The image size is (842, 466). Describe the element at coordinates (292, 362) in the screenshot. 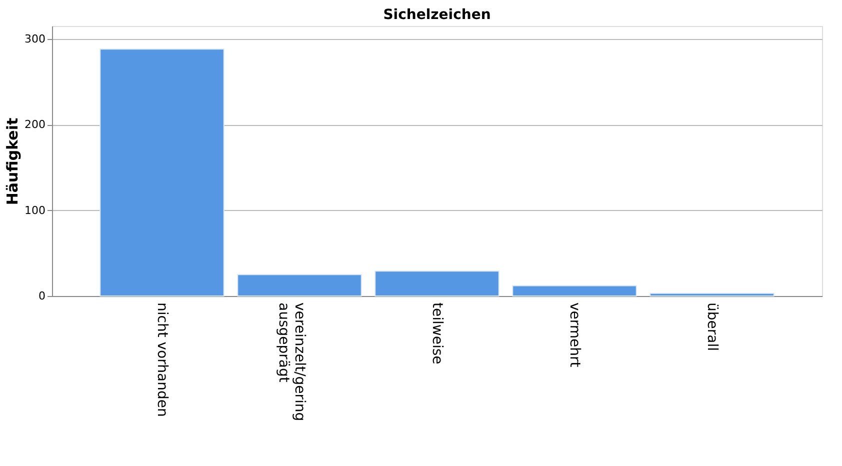

I see `x-tick-label: vereinzelt/gering ausgeprägt` at that location.